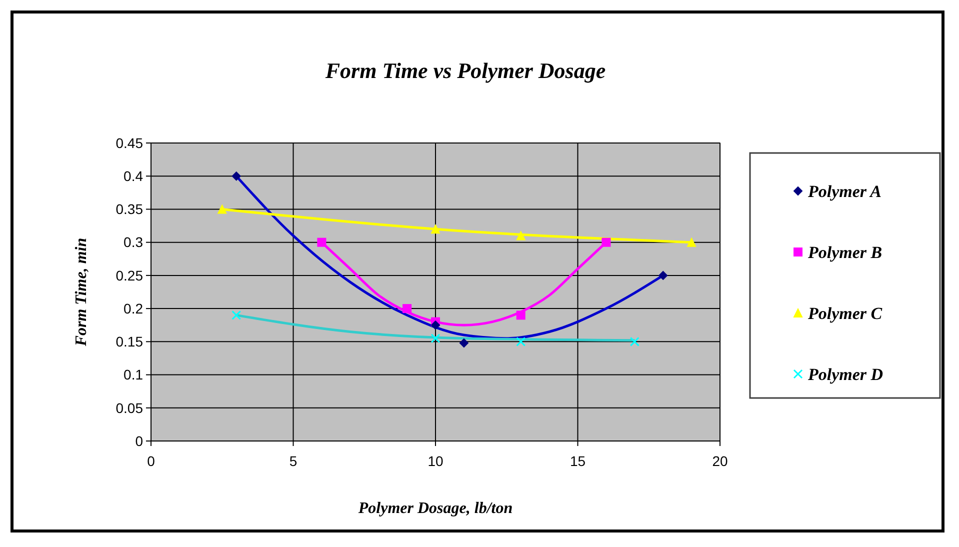  Describe the element at coordinates (81, 293) in the screenshot. I see `y-axis-title: Form Time, min` at that location.